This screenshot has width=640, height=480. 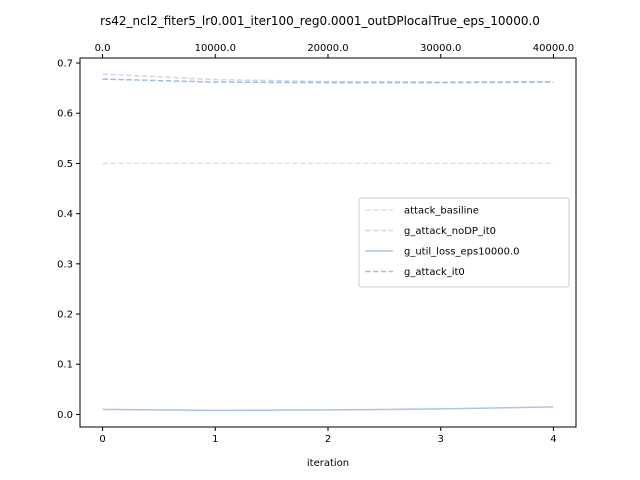 I want to click on y-tick-label: 0.5, so click(x=65, y=164).